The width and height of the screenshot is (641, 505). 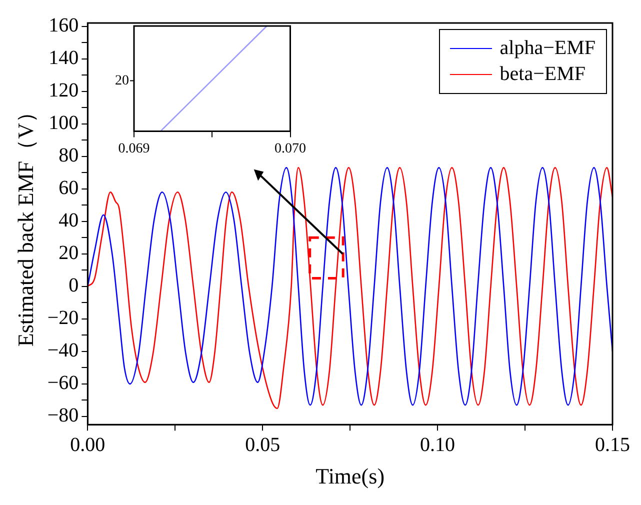 What do you see at coordinates (63, 25) in the screenshot?
I see `y-tick-label: 160` at bounding box center [63, 25].